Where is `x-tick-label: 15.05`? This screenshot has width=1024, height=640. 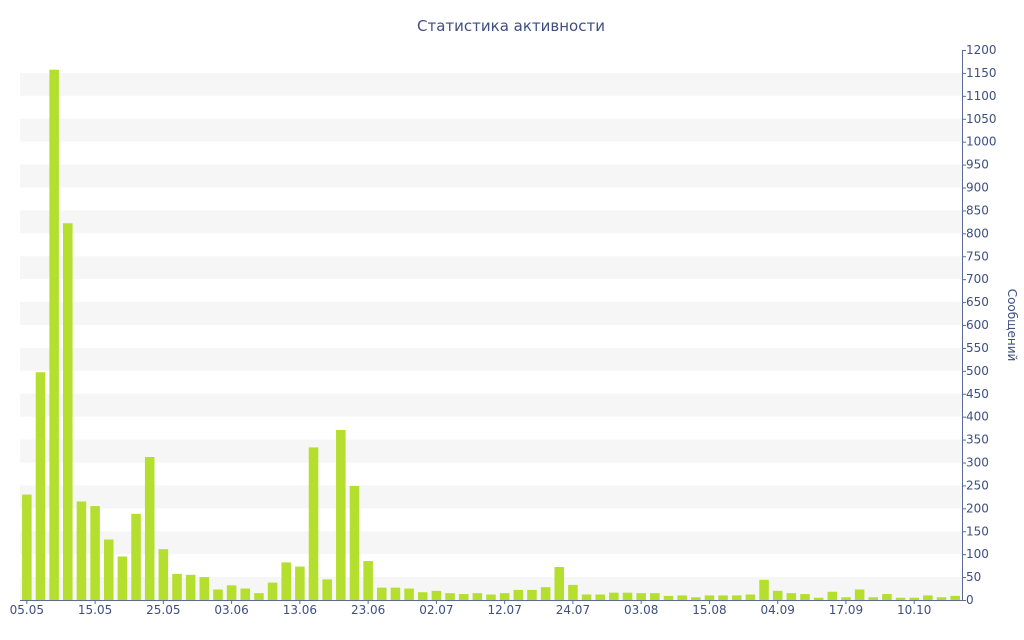 x-tick-label: 15.05 is located at coordinates (95, 610).